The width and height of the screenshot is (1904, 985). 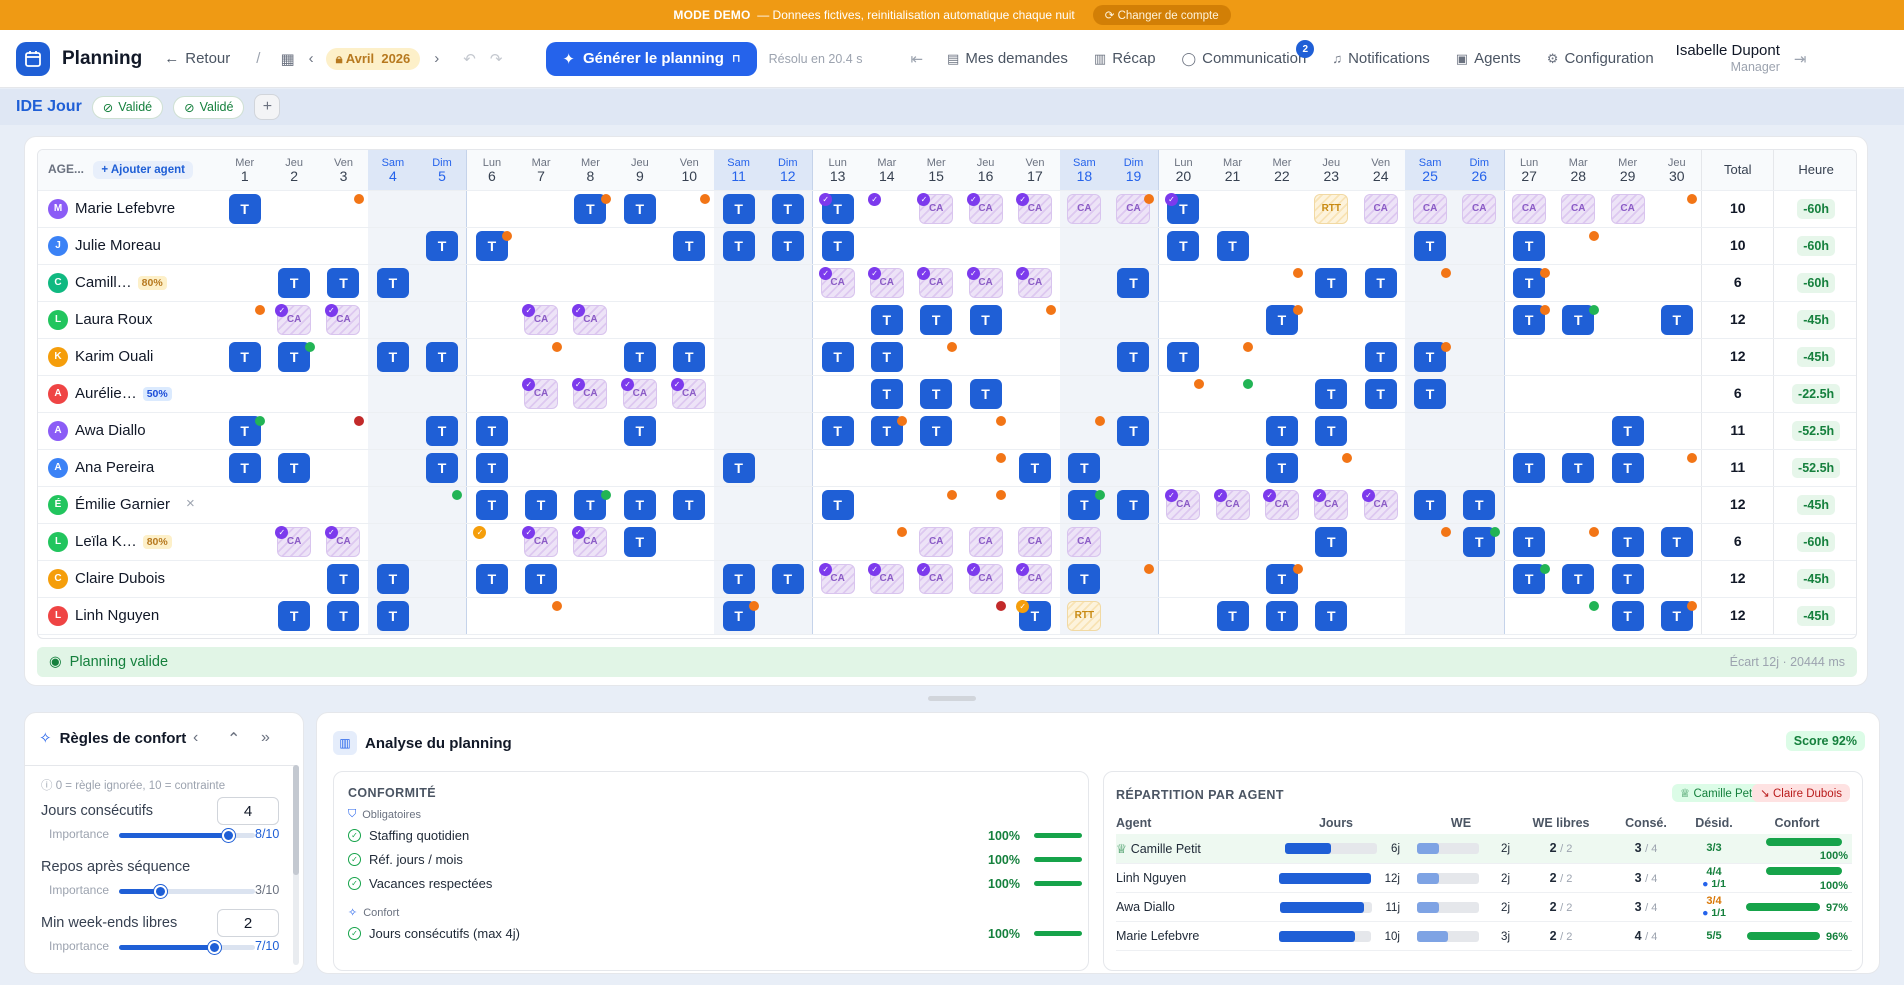 I want to click on prev-month-button: ‹, so click(x=311, y=58).